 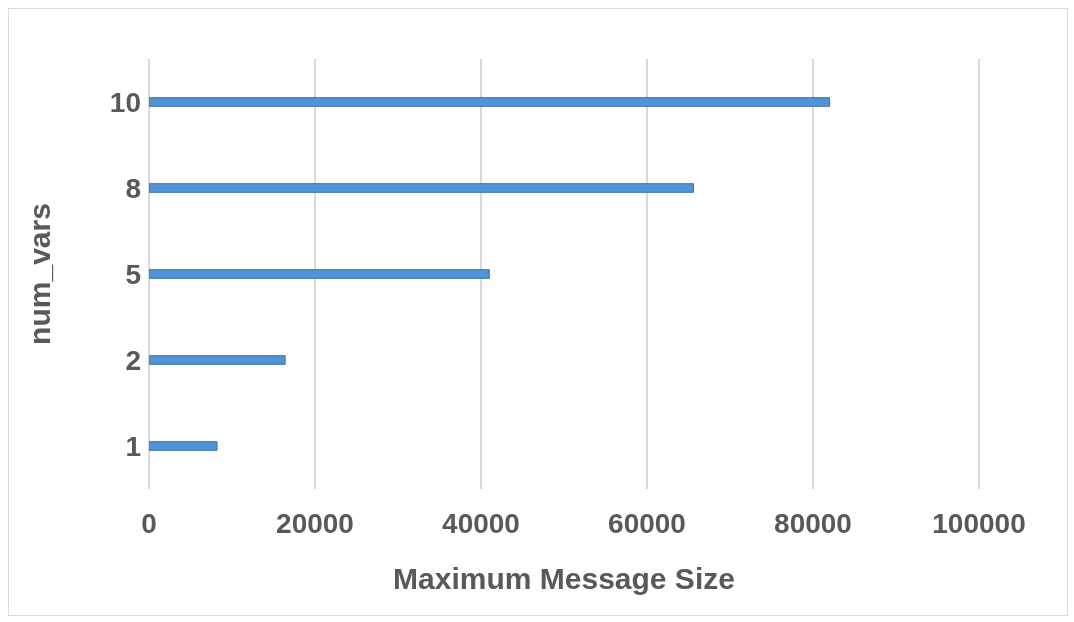 I want to click on x-tick-label: 80000, so click(x=813, y=523).